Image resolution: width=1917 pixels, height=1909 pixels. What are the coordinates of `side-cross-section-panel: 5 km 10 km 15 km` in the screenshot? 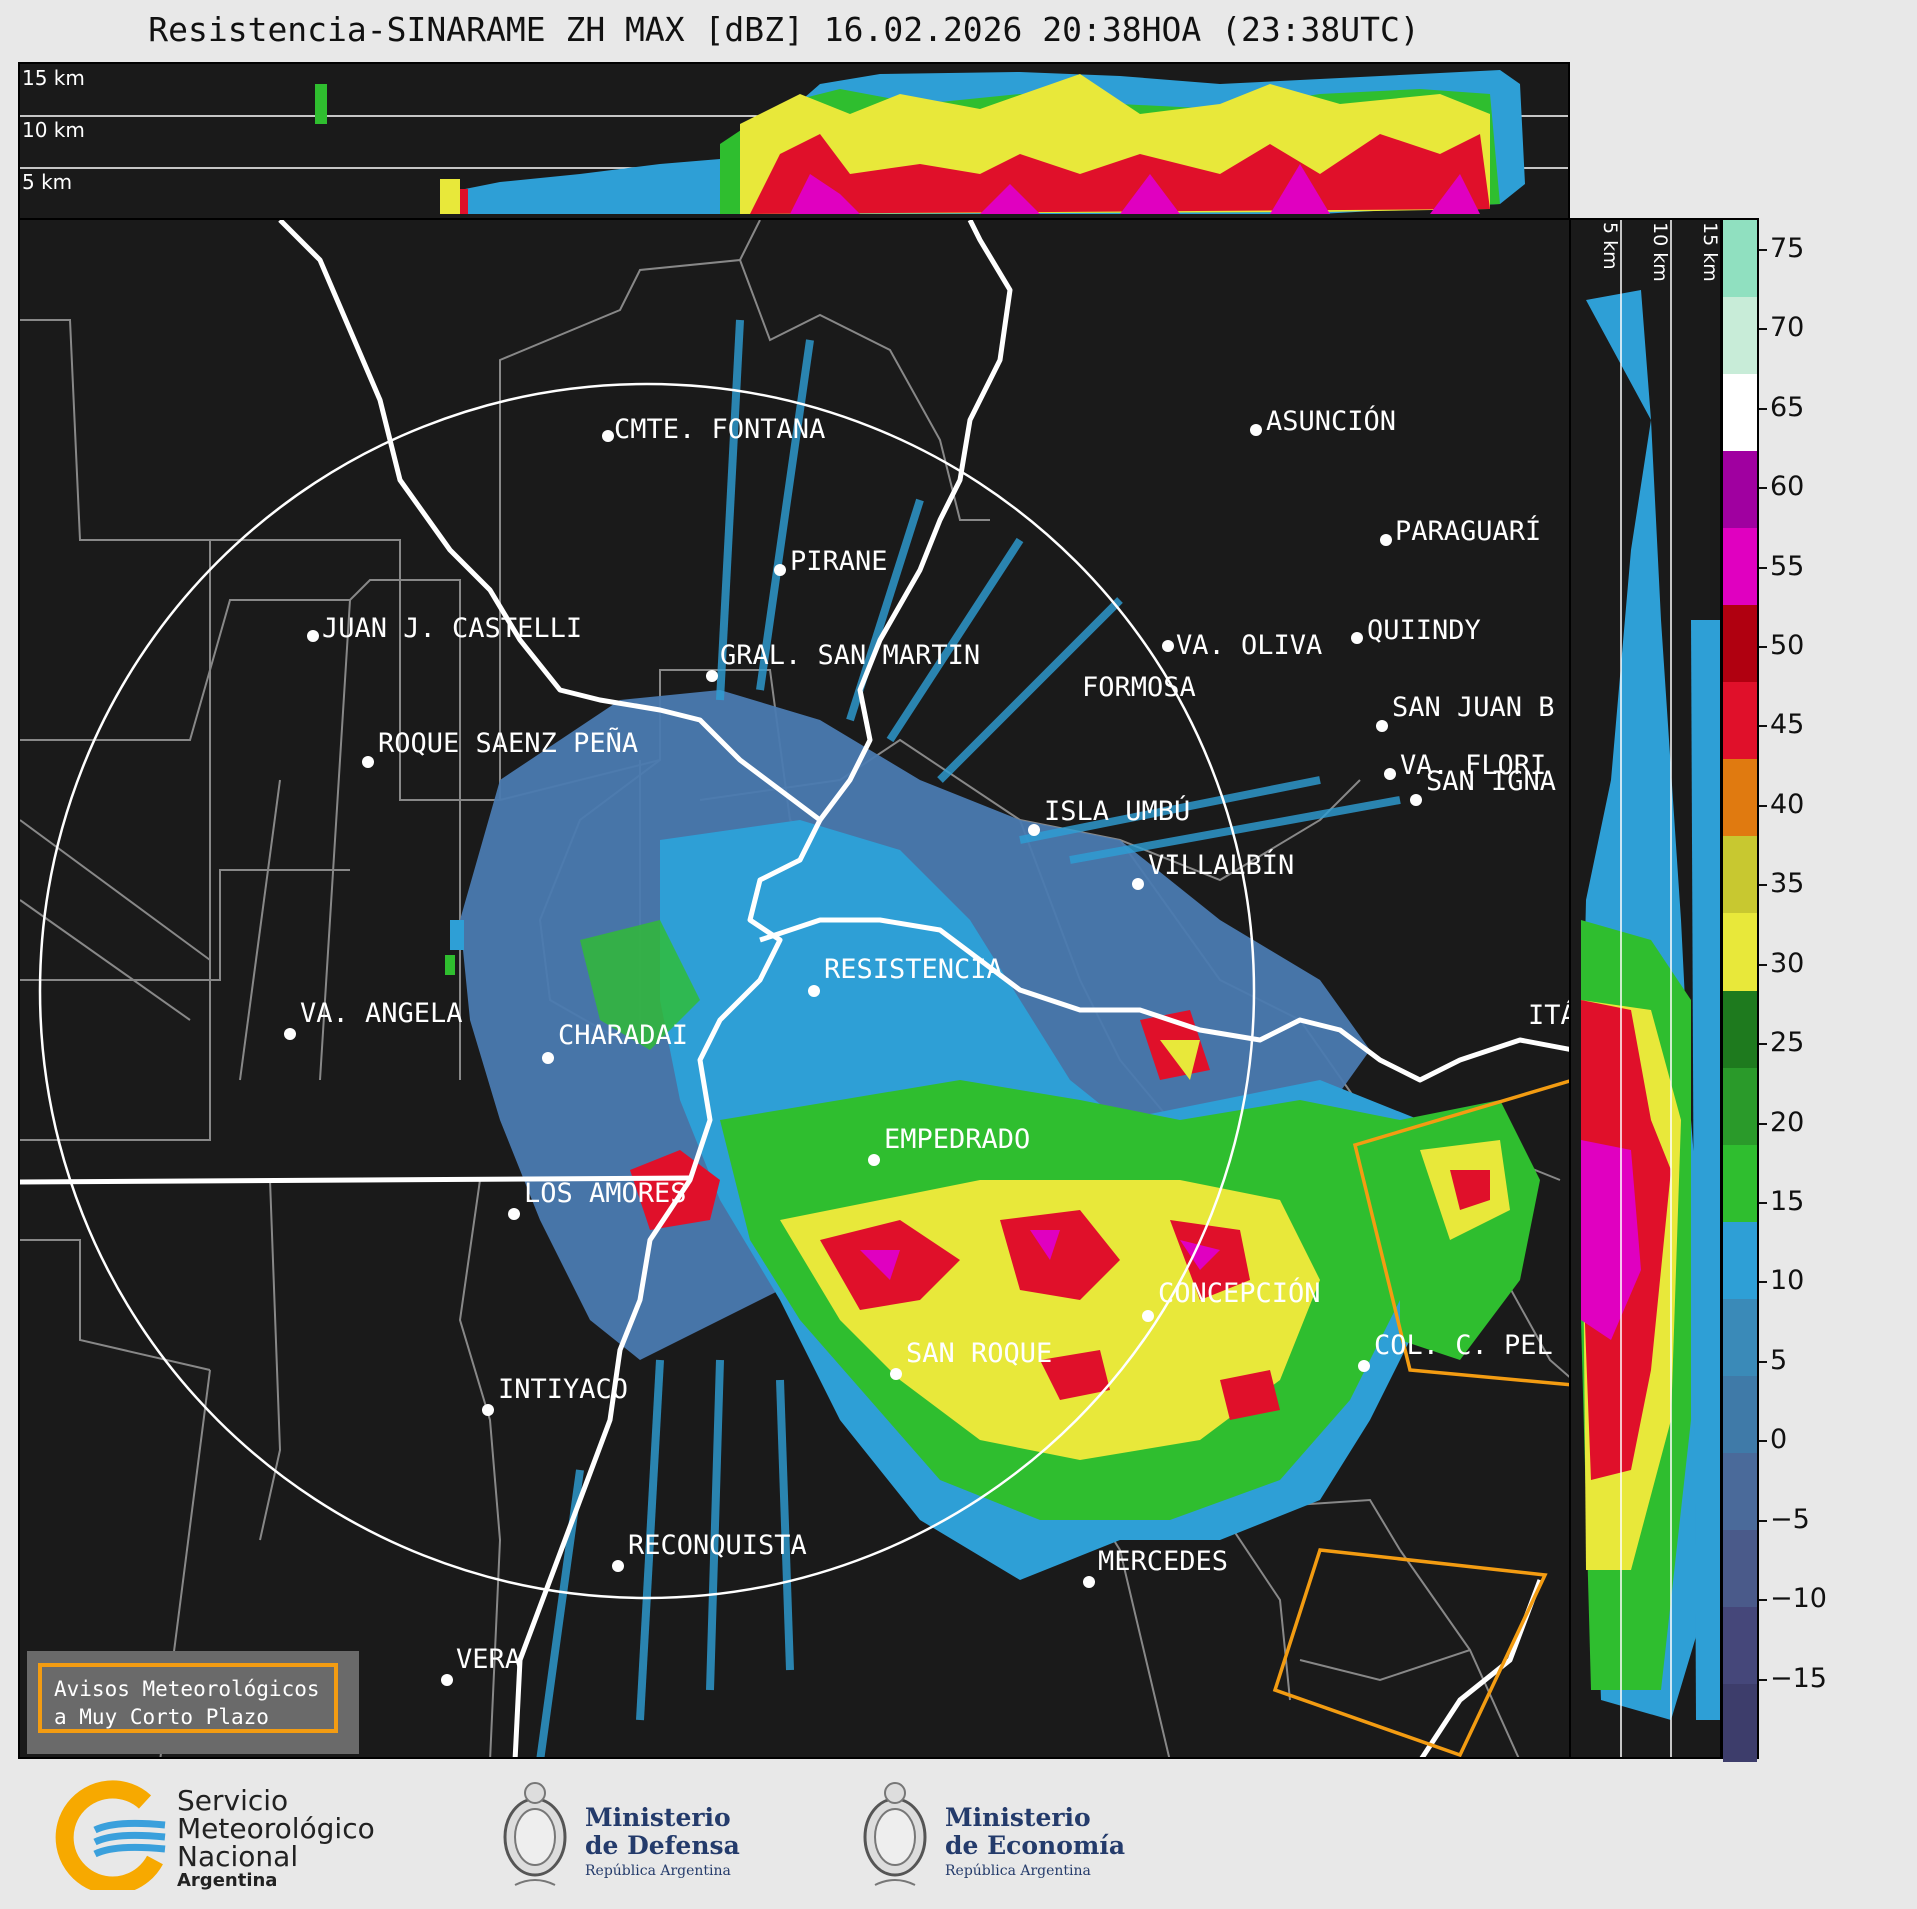 It's located at (1645, 988).